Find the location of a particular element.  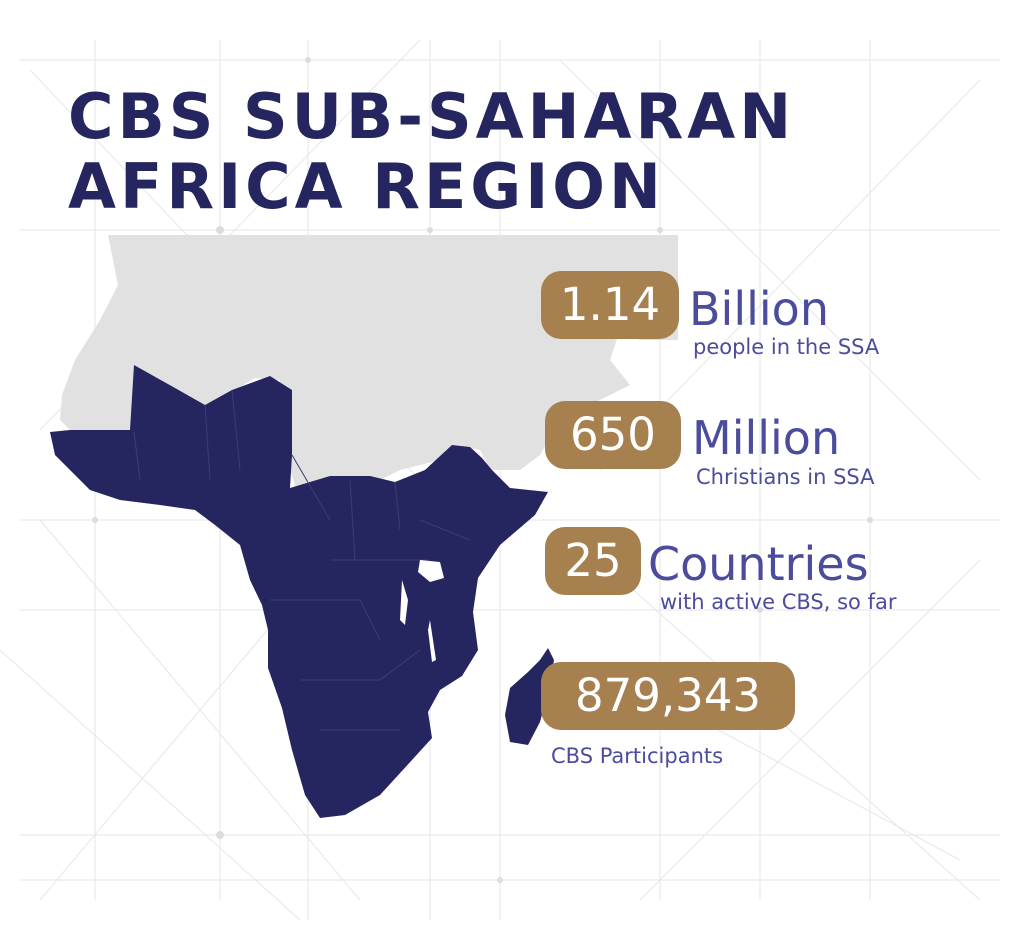

countries-caption: with active CBS, so far is located at coordinates (778, 602).